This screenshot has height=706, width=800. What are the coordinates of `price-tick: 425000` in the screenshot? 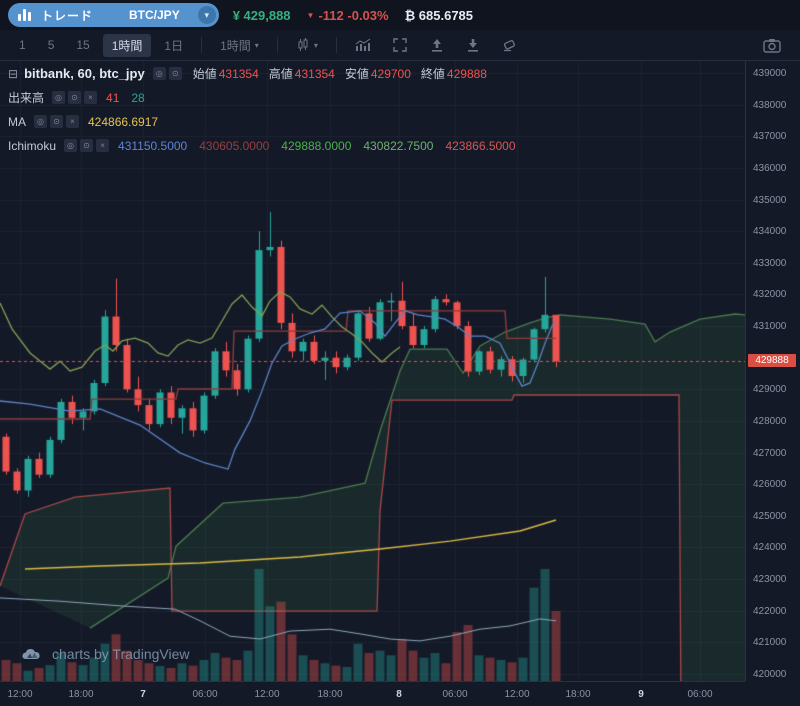 It's located at (770, 516).